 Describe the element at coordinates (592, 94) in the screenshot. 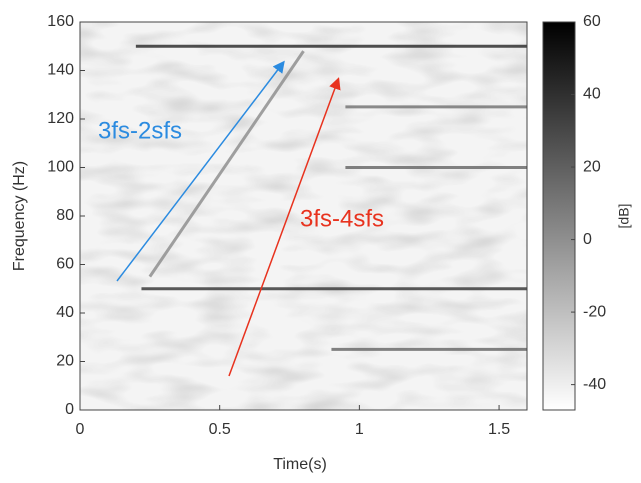

I see `colorbar-tick-label: 40` at that location.